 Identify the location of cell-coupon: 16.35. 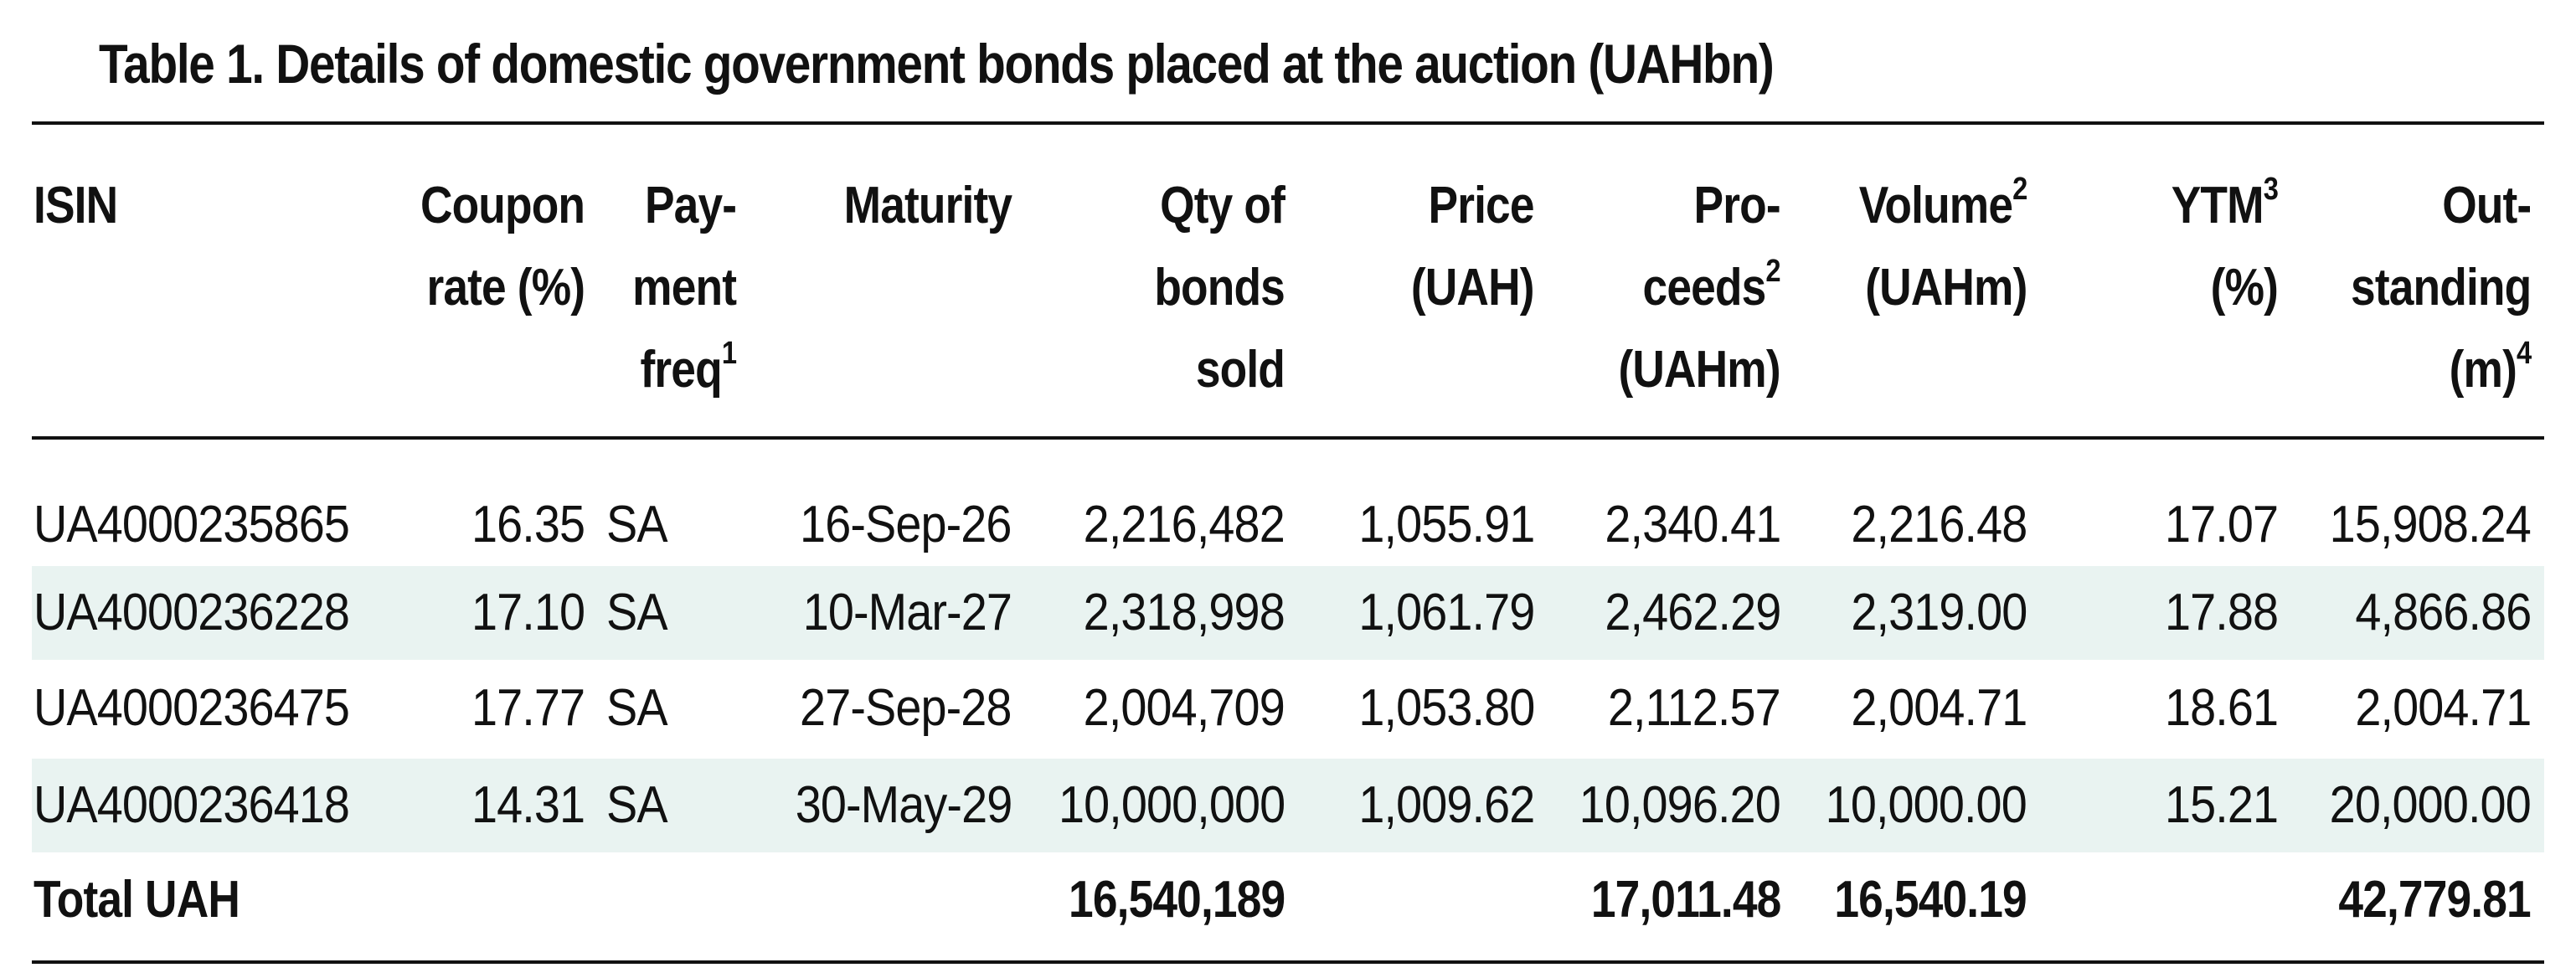
(528, 524).